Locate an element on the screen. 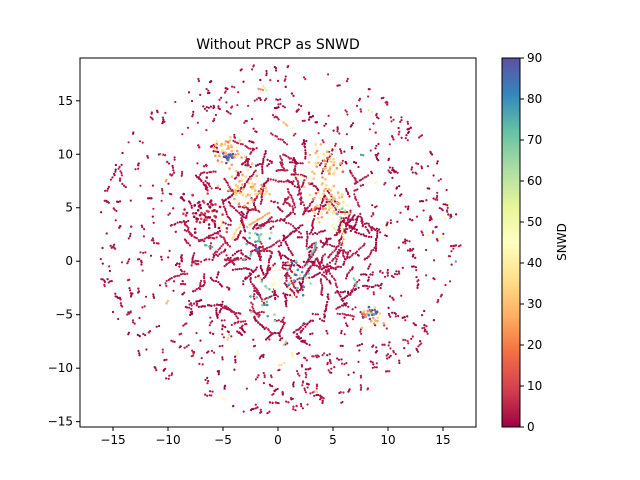 The image size is (640, 480). colorbar-tick-label: 40 is located at coordinates (534, 263).